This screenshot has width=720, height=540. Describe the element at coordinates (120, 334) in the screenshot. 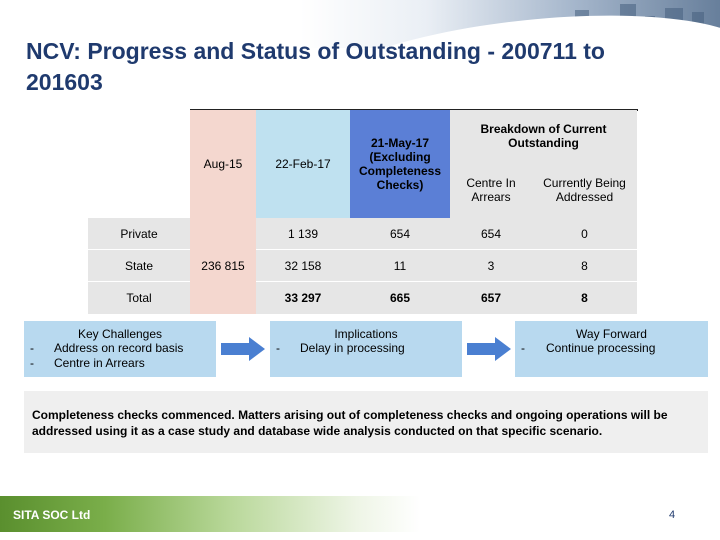

I see `key-challenges-title: Key Challenges` at that location.